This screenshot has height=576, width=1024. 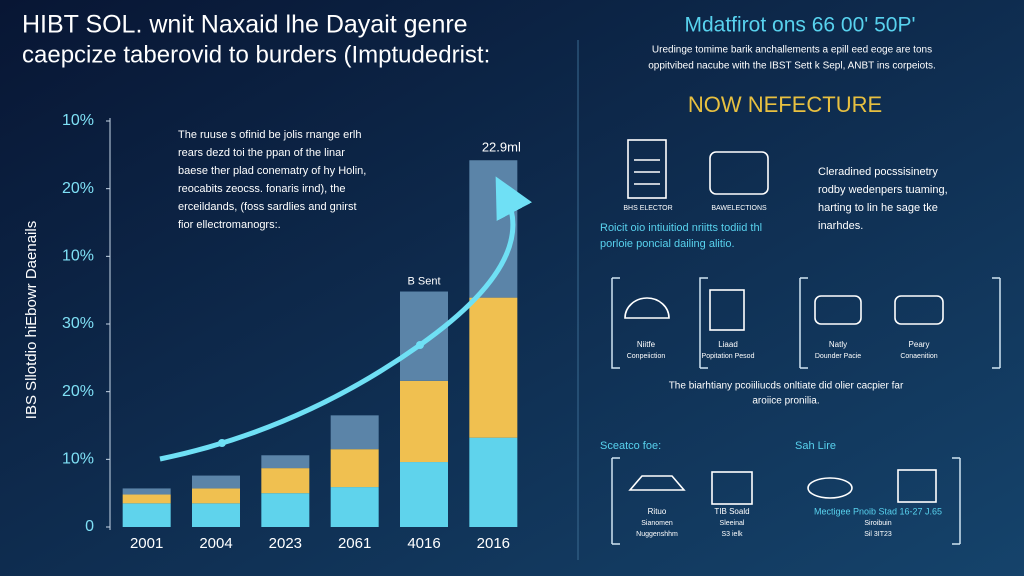 What do you see at coordinates (646, 344) in the screenshot?
I see `icon-caption: Niitfe` at bounding box center [646, 344].